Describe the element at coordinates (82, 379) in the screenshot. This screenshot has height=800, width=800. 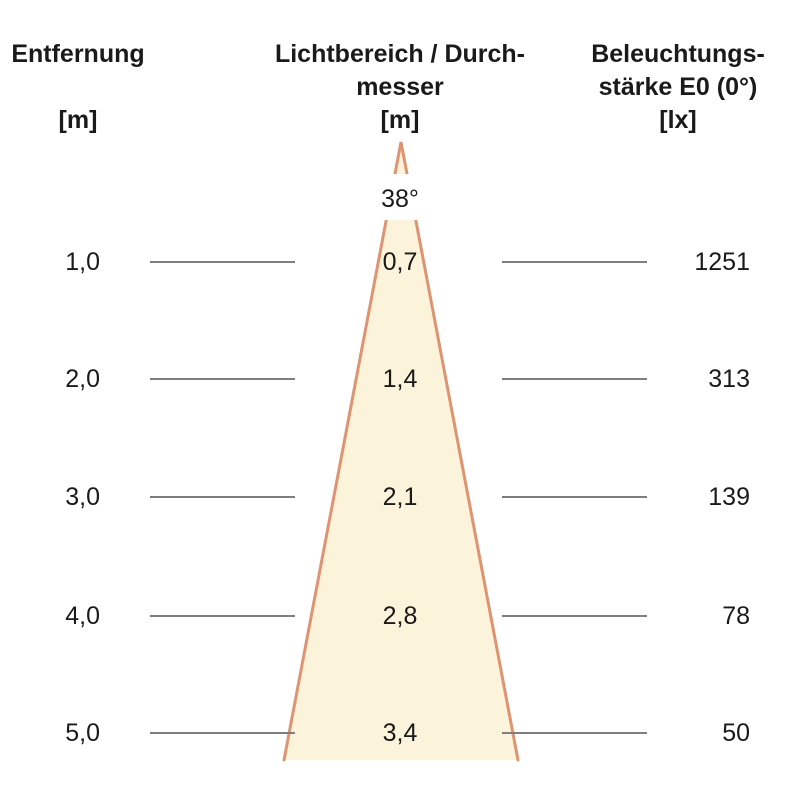
I see `distance-value: 2,0` at that location.